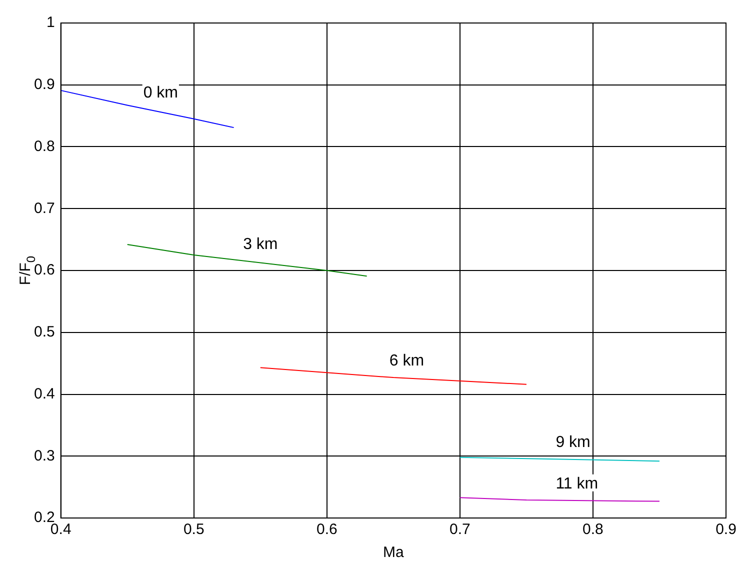  I want to click on y-tick-label: 0.8, so click(44, 146).